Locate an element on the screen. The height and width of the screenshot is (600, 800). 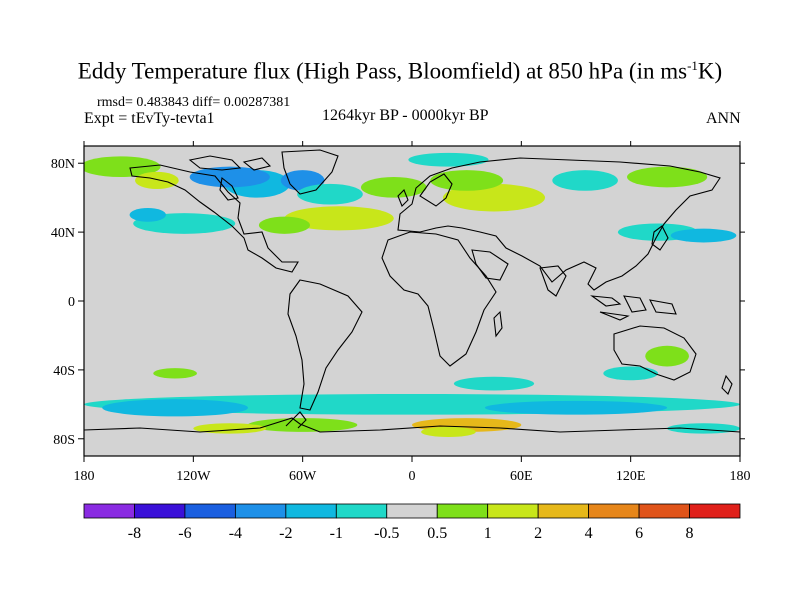
coastline-japan is located at coordinates (660, 238).